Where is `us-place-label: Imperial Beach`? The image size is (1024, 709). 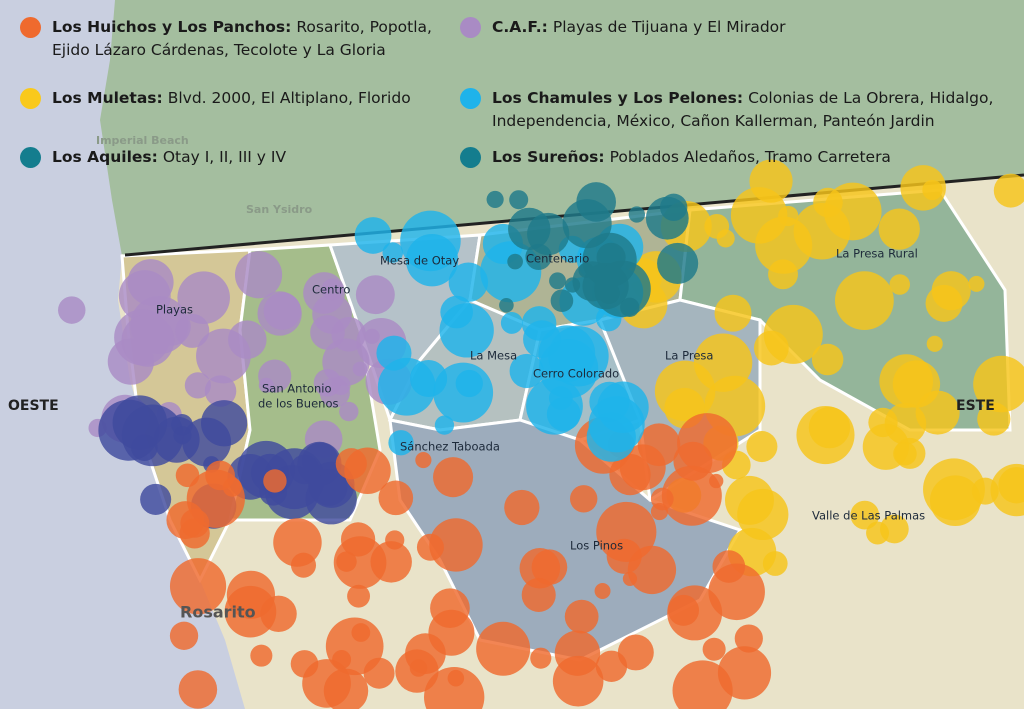 us-place-label: Imperial Beach is located at coordinates (142, 140).